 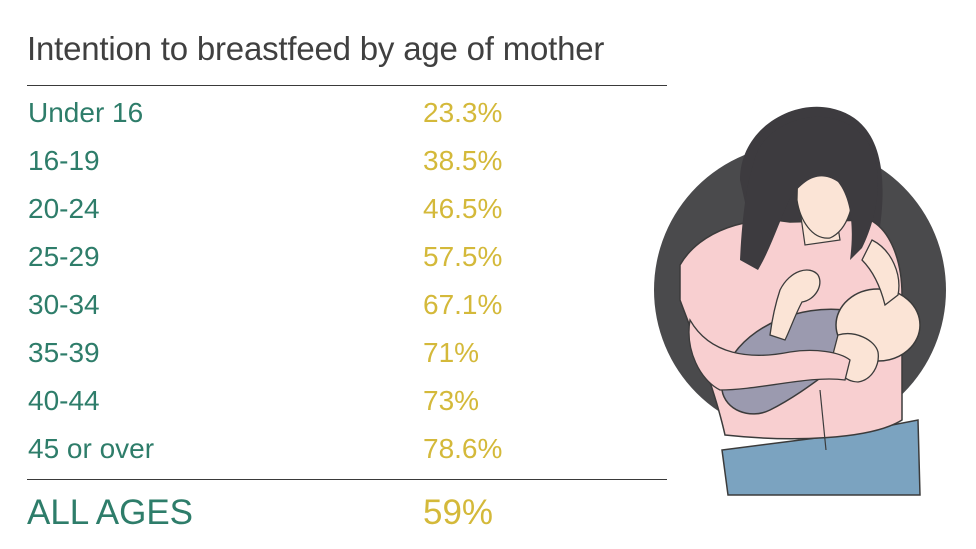 I want to click on table-row: 16-19 38.5%, so click(x=350, y=165).